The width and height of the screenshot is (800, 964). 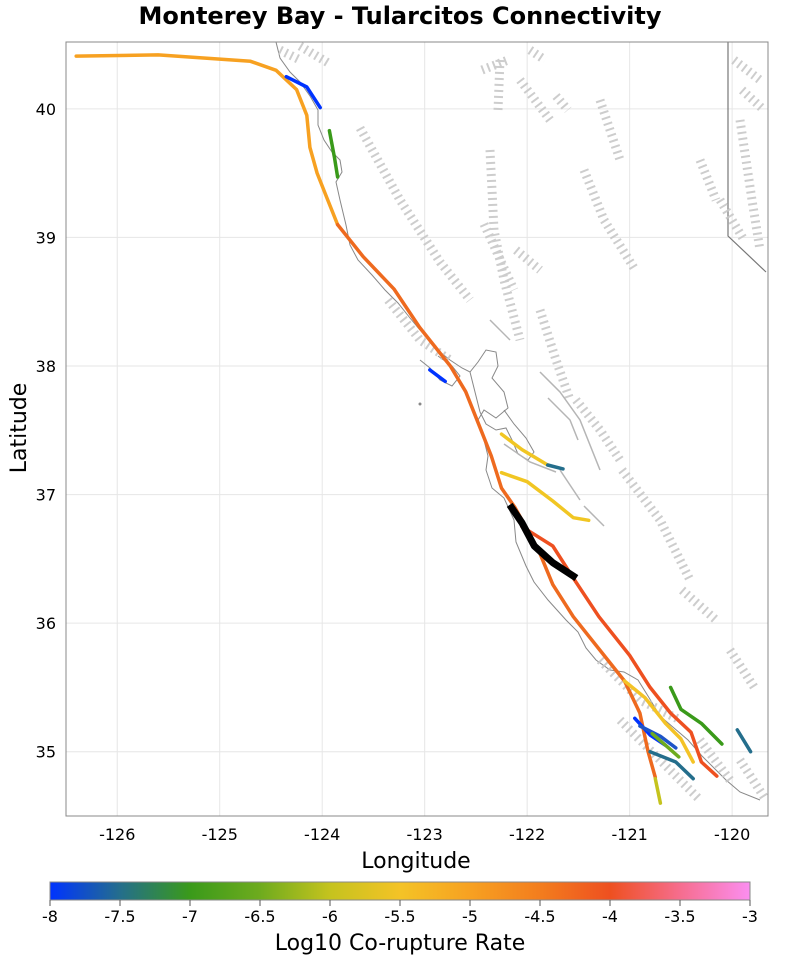 What do you see at coordinates (470, 916) in the screenshot?
I see `colorbar-tick-label: -5` at bounding box center [470, 916].